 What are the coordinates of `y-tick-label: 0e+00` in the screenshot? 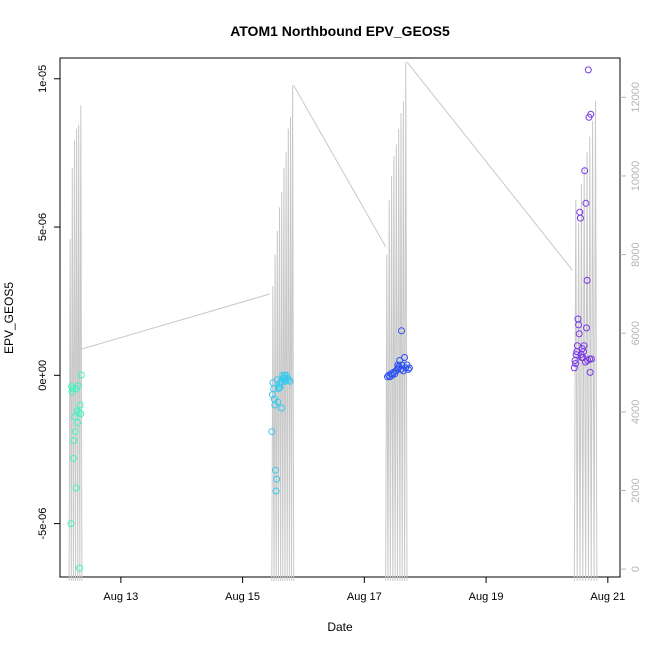 It's located at (43, 375).